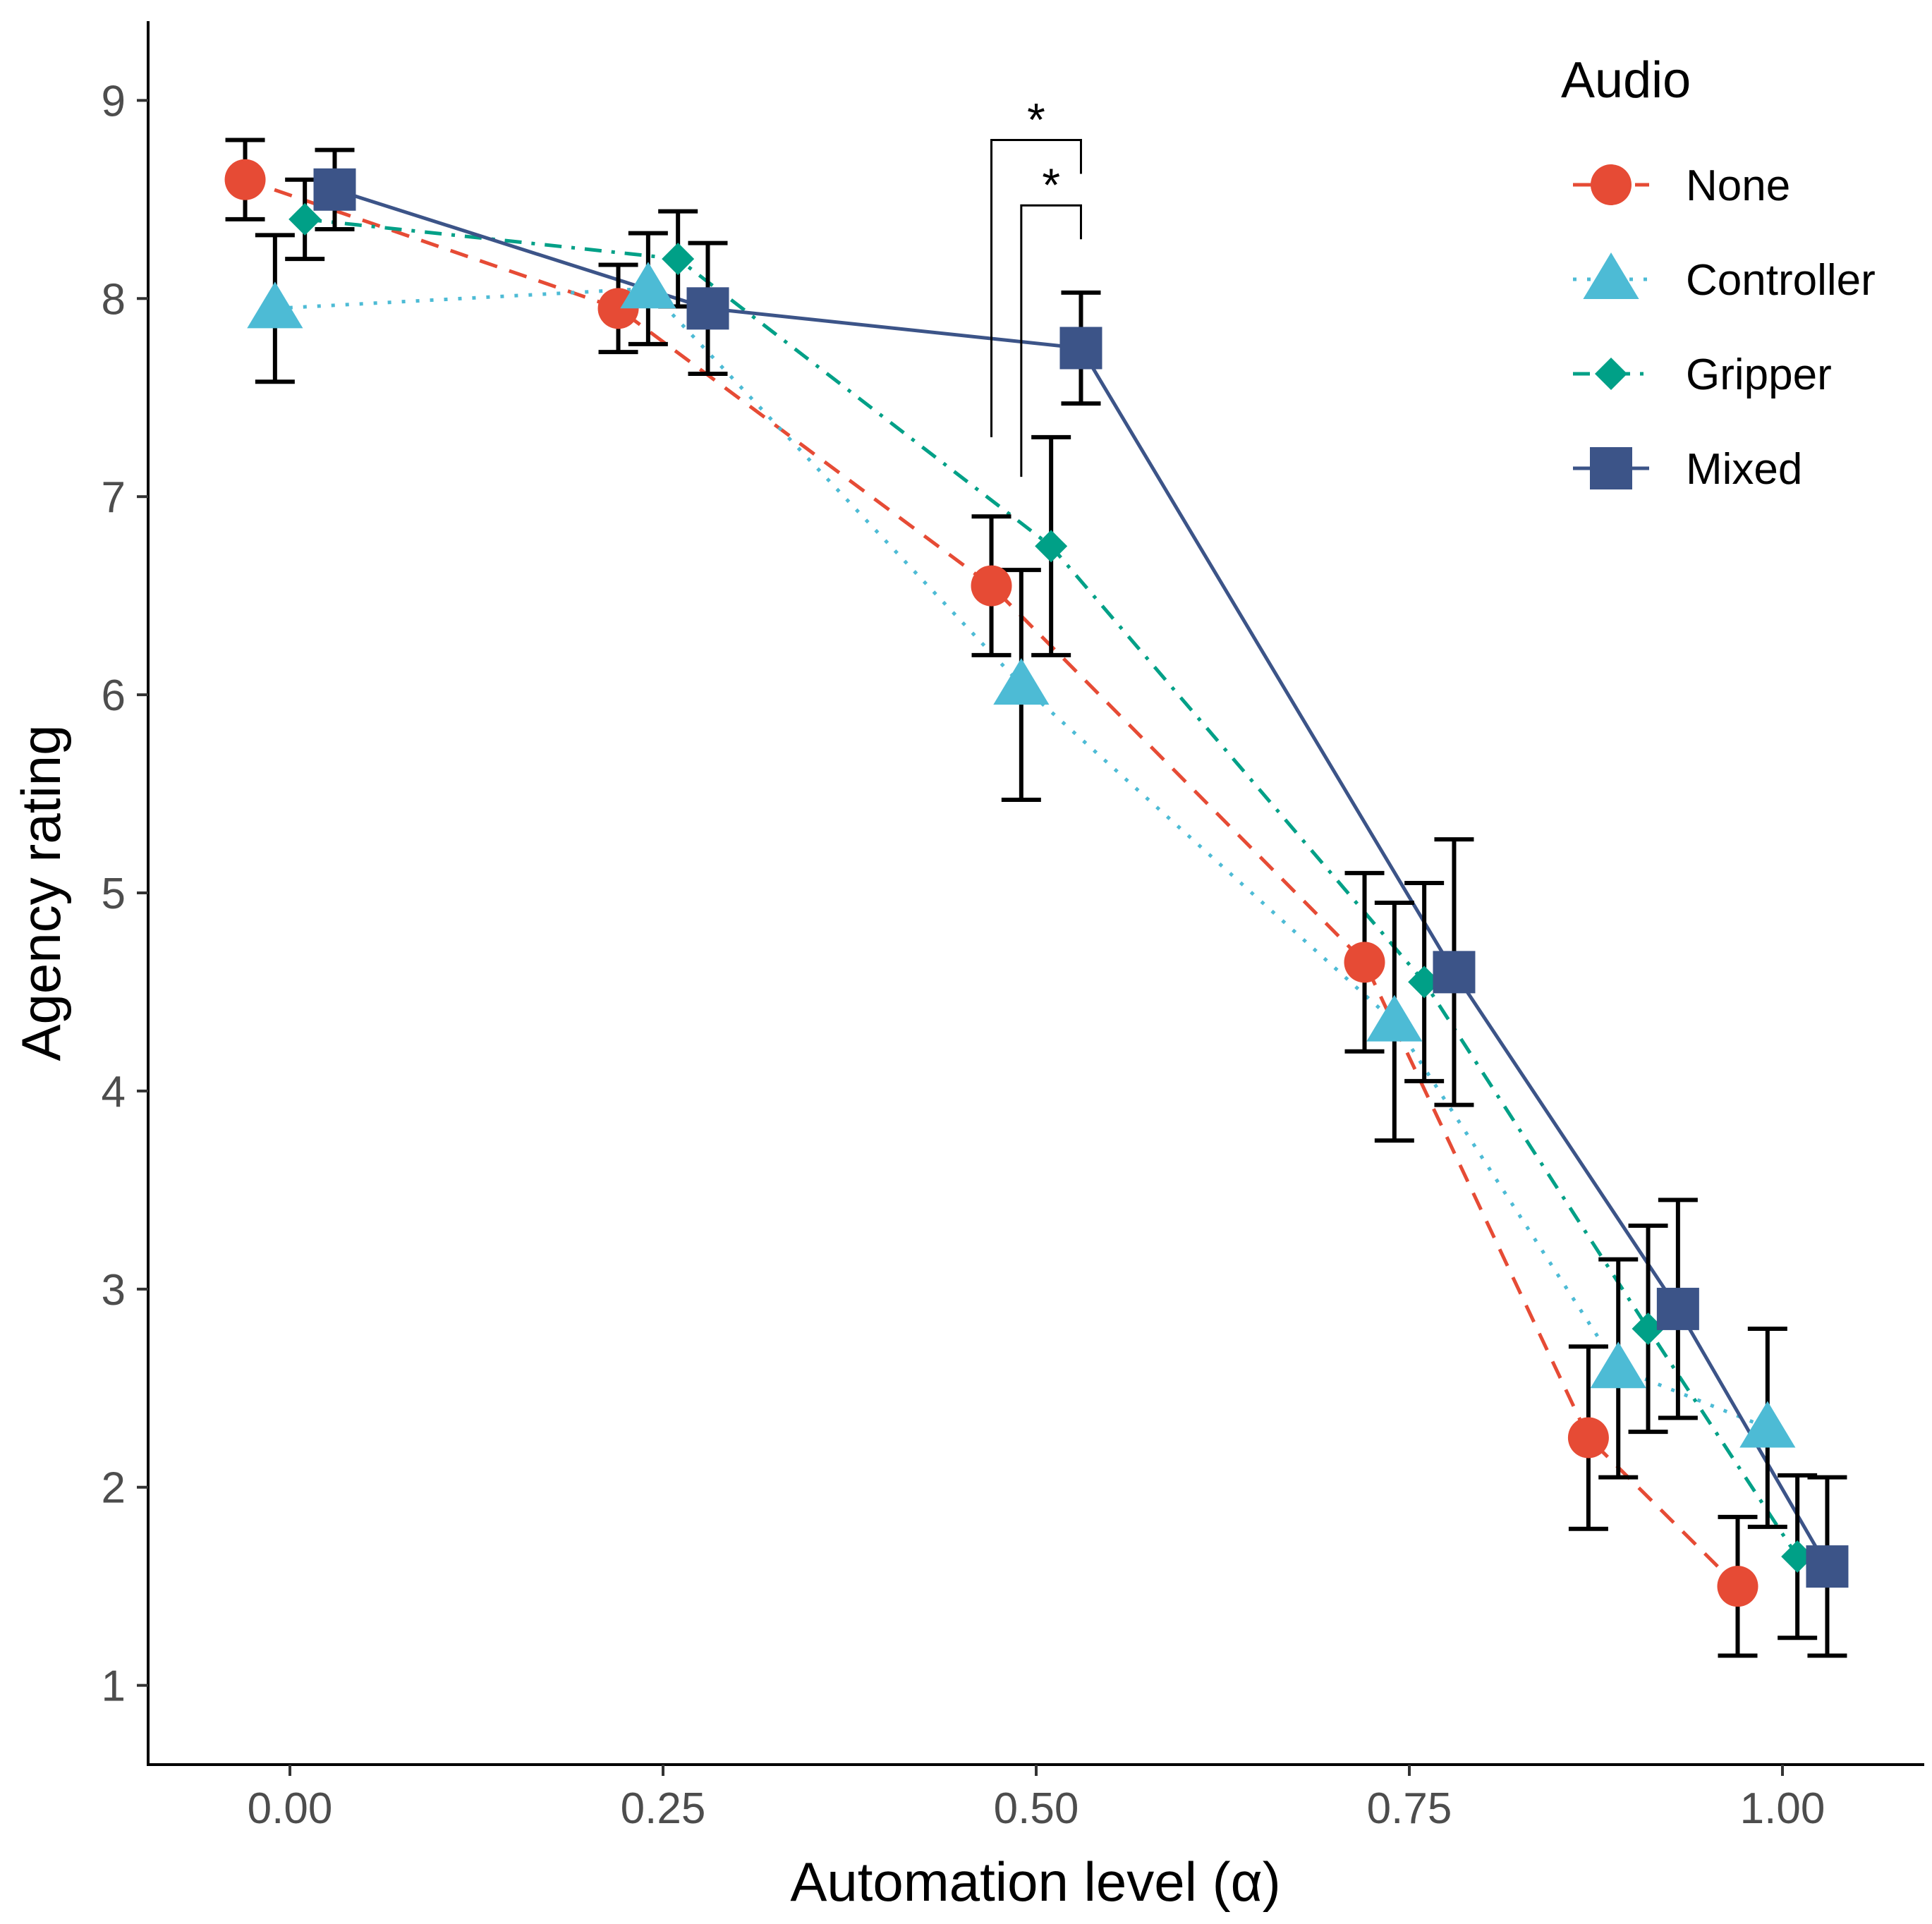  What do you see at coordinates (1781, 280) in the screenshot?
I see `legend-label: Controller` at bounding box center [1781, 280].